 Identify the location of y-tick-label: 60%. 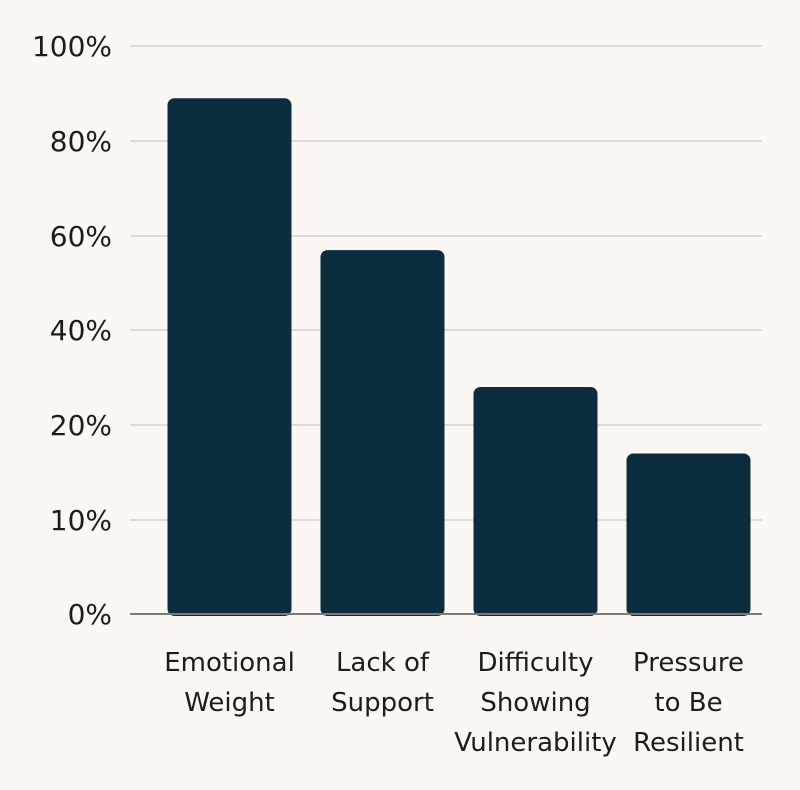
(81, 236).